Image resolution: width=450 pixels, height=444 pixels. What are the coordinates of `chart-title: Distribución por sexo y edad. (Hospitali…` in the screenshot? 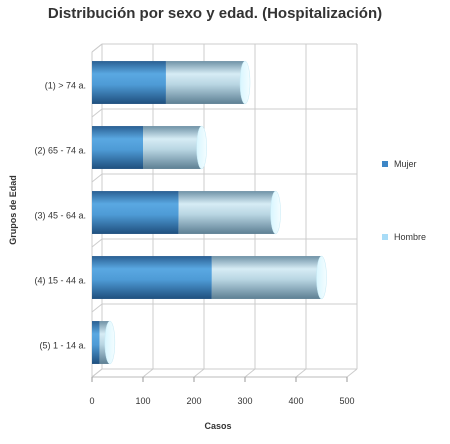 It's located at (215, 13).